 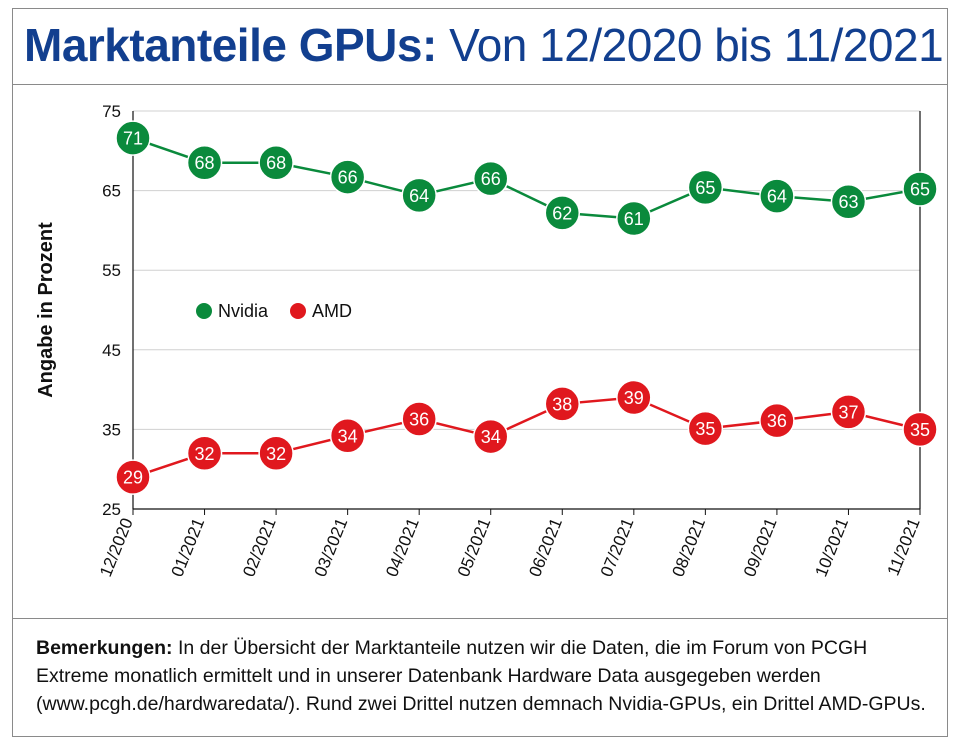 I want to click on y-tick-label: 65, so click(x=111, y=191).